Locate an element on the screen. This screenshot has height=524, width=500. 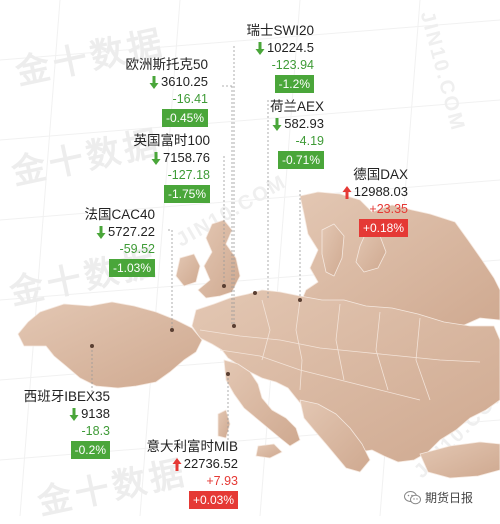
wechat-icon is located at coordinates (412, 497).